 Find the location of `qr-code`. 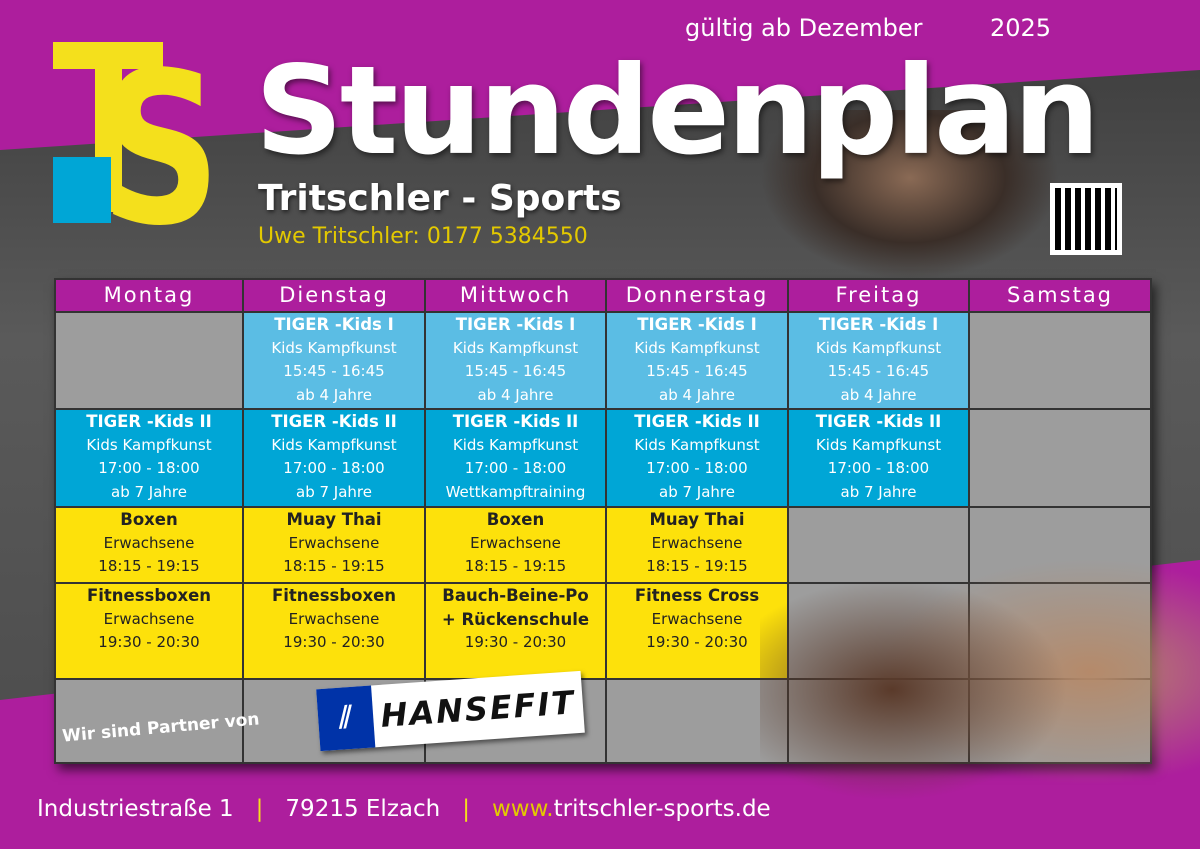

qr-code is located at coordinates (1086, 219).